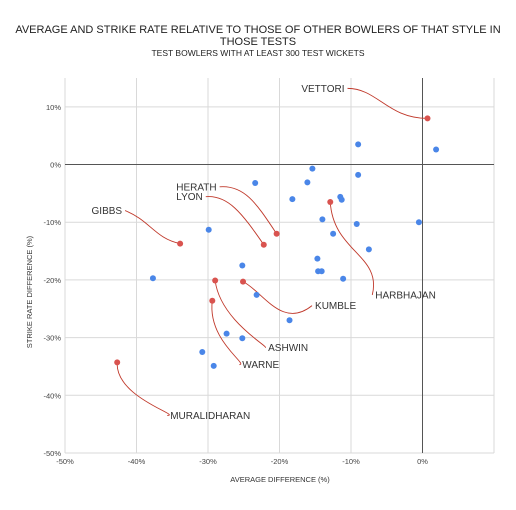 The width and height of the screenshot is (516, 510). I want to click on bowler-label: LYON, so click(189, 197).